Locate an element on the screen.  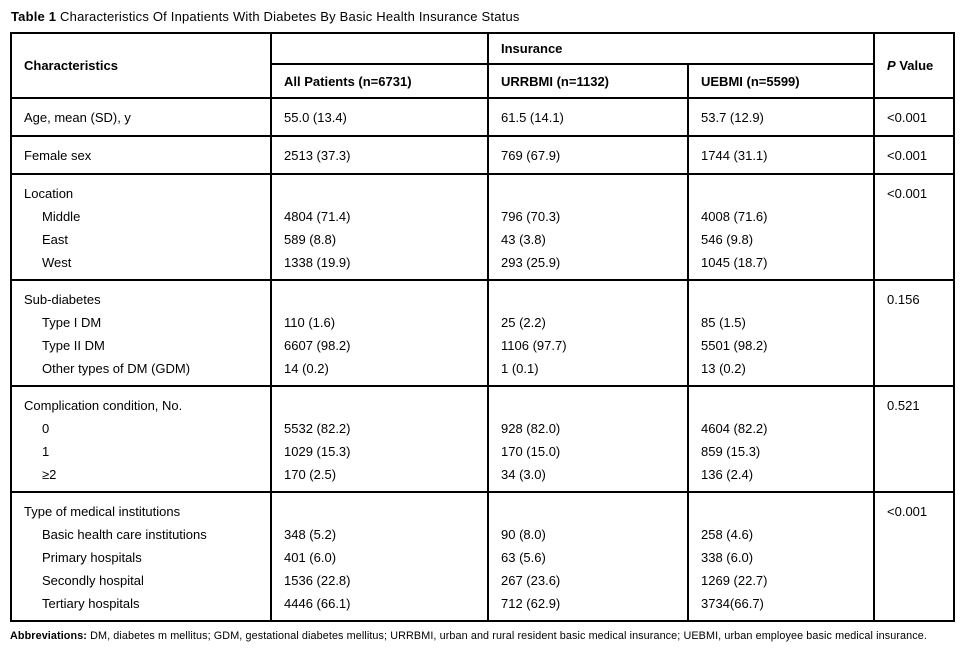
header-row-1: Characteristics Insurance P Value is located at coordinates (483, 65).